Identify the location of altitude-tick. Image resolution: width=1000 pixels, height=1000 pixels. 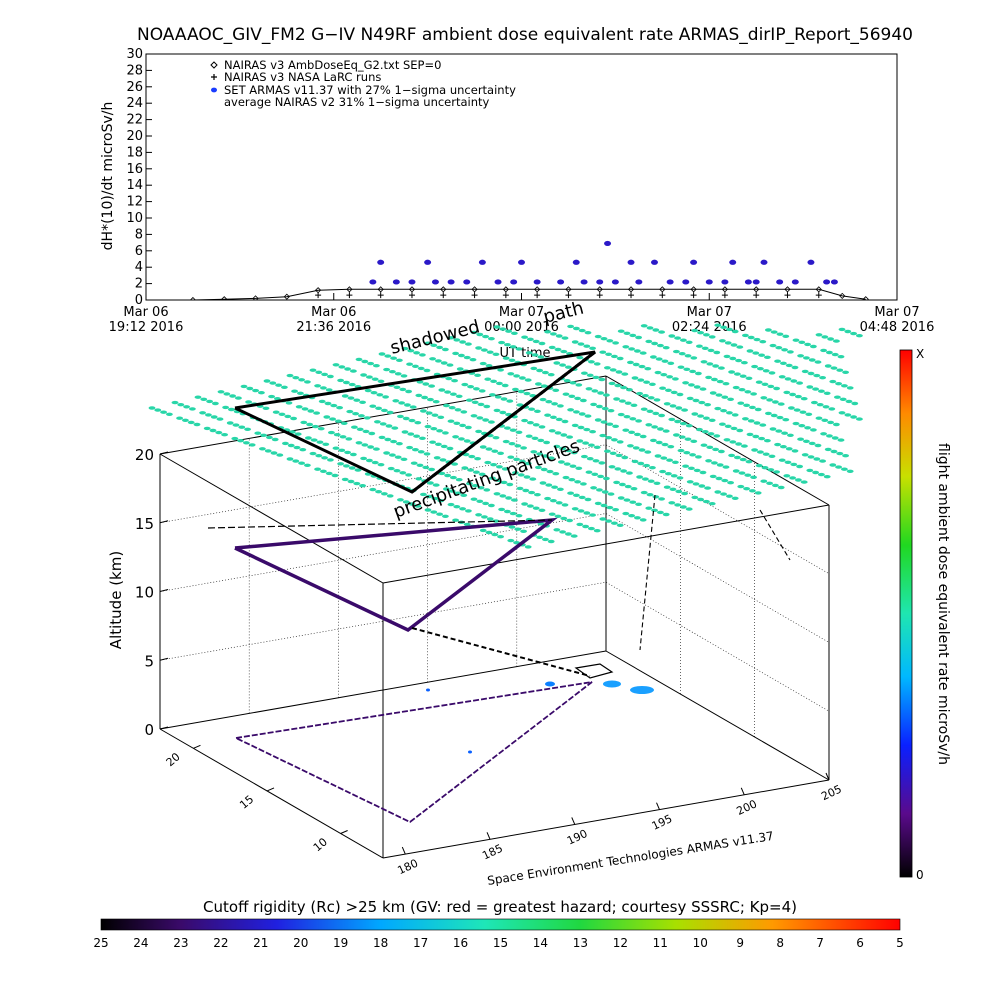
(164, 659).